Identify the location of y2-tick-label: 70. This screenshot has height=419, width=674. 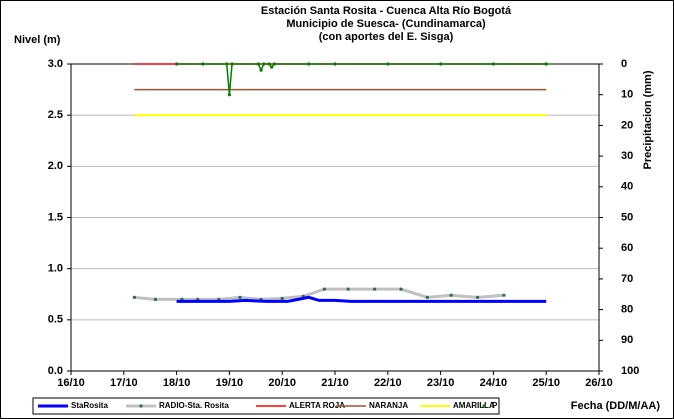
(627, 279).